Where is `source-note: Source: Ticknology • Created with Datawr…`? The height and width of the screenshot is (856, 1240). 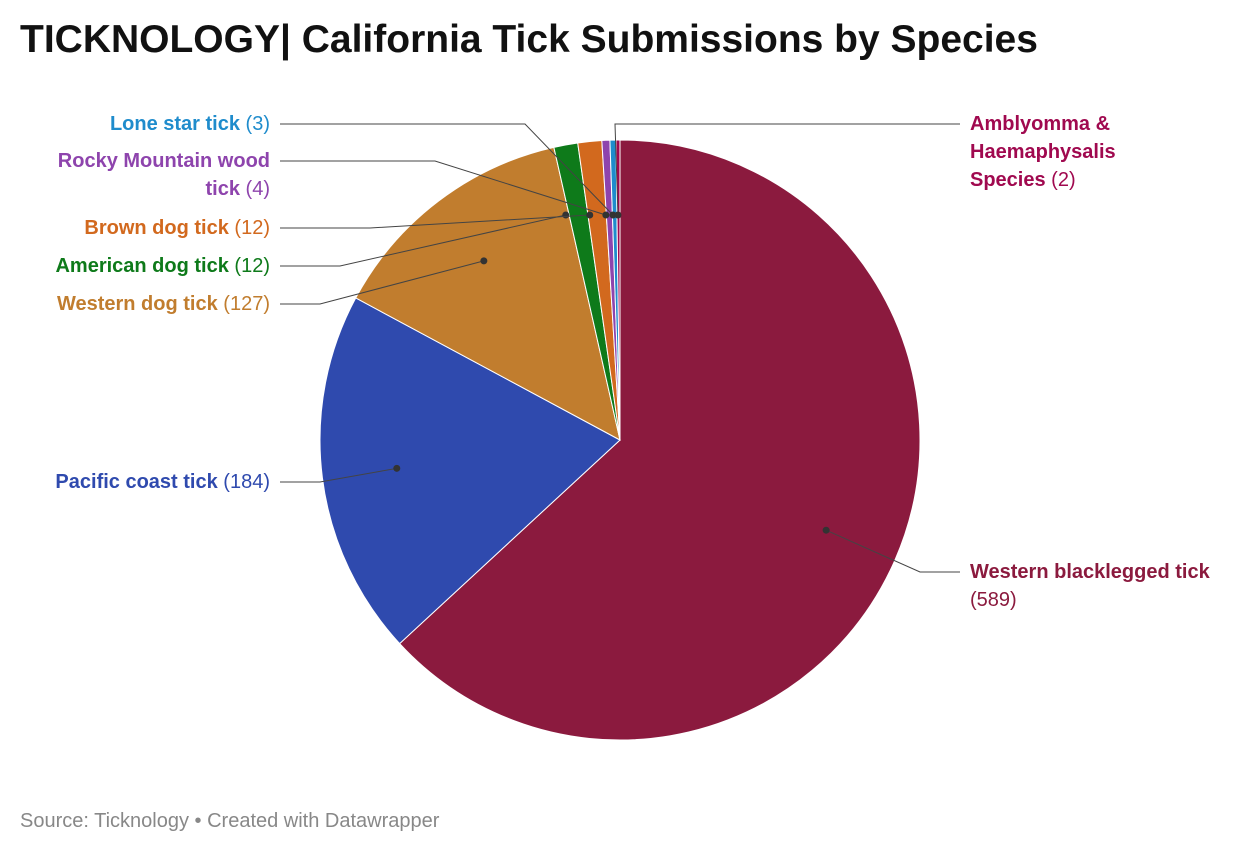
source-note: Source: Ticknology • Created with Datawr… is located at coordinates (230, 821).